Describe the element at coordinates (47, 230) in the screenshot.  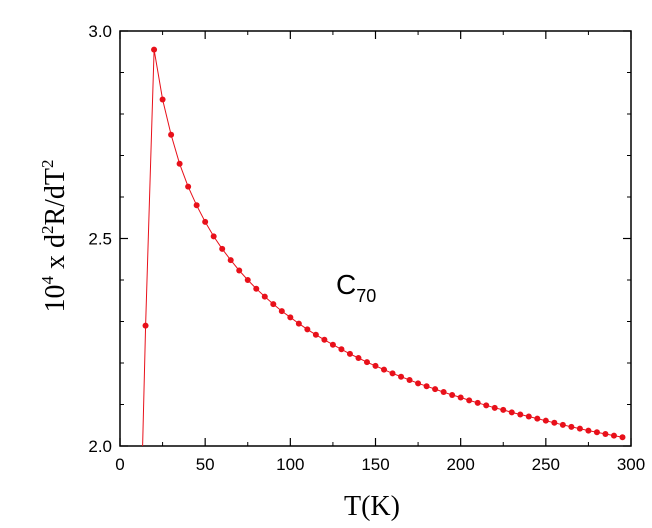
I see `y-axis-title-middle-sup: 2` at that location.